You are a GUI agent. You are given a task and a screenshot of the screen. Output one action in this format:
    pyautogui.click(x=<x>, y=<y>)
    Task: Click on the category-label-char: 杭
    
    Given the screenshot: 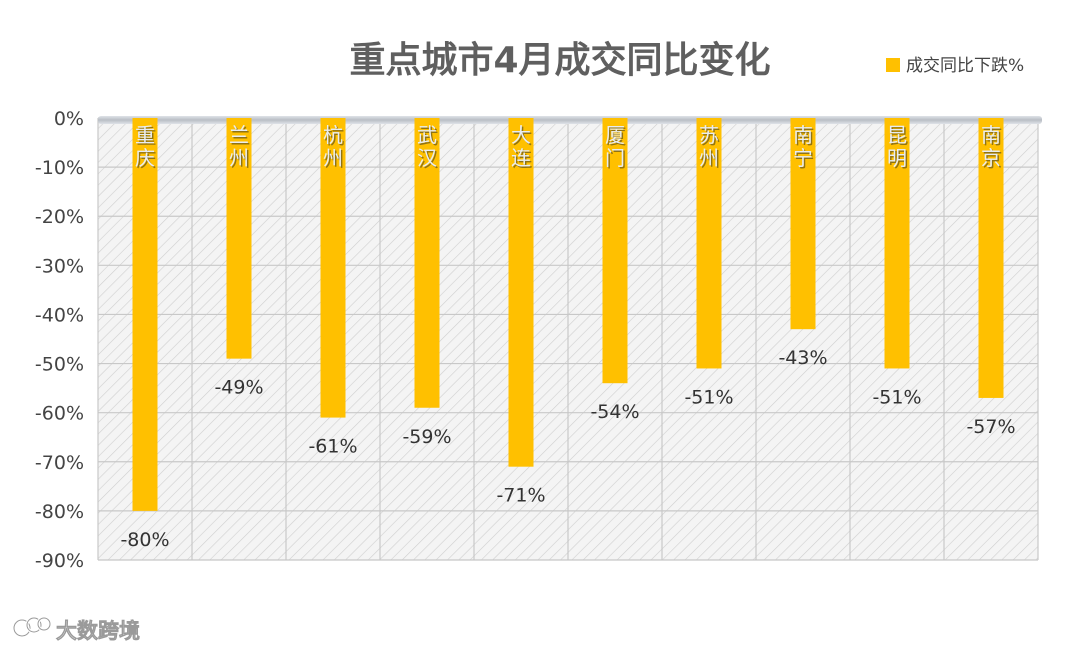 What is the action you would take?
    pyautogui.click(x=333, y=135)
    